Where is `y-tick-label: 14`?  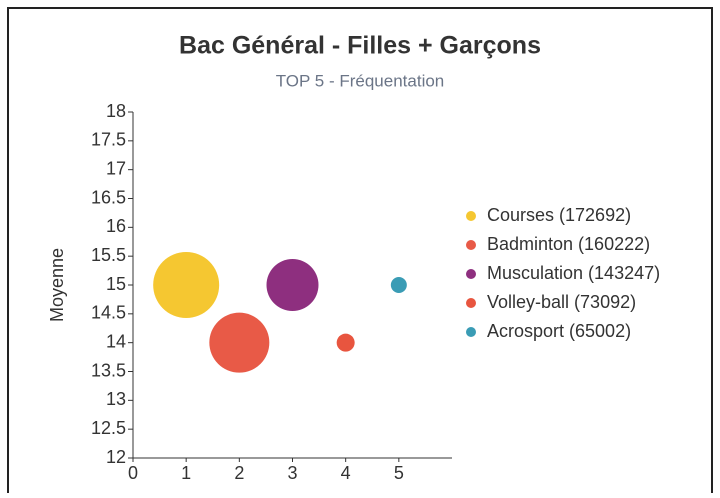
y-tick-label: 14 is located at coordinates (116, 341).